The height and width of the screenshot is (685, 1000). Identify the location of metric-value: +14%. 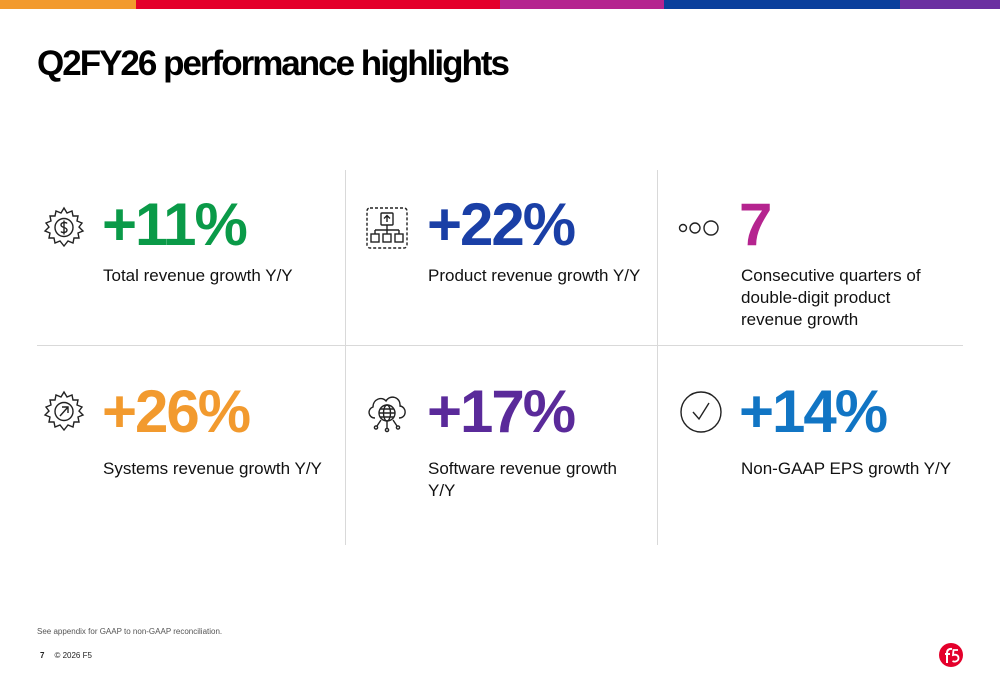
(813, 411).